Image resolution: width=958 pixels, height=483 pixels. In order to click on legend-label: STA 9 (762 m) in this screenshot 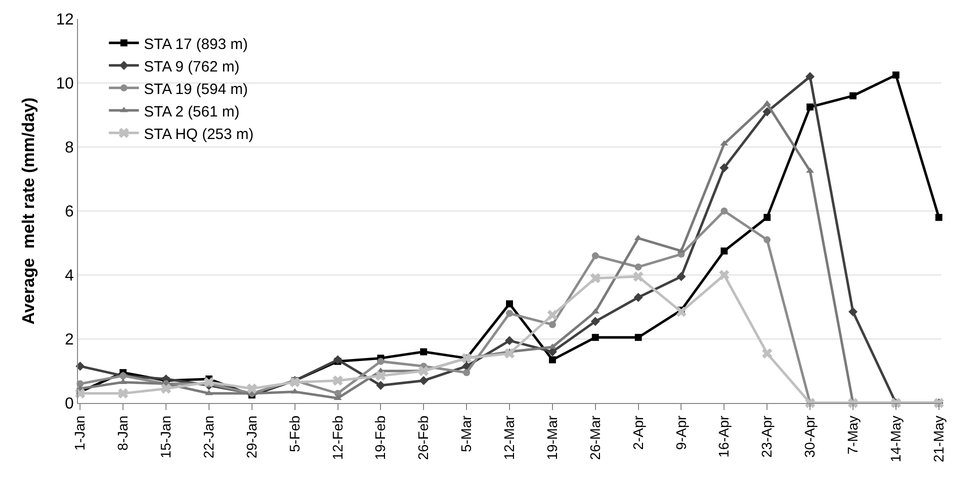, I will do `click(192, 67)`.